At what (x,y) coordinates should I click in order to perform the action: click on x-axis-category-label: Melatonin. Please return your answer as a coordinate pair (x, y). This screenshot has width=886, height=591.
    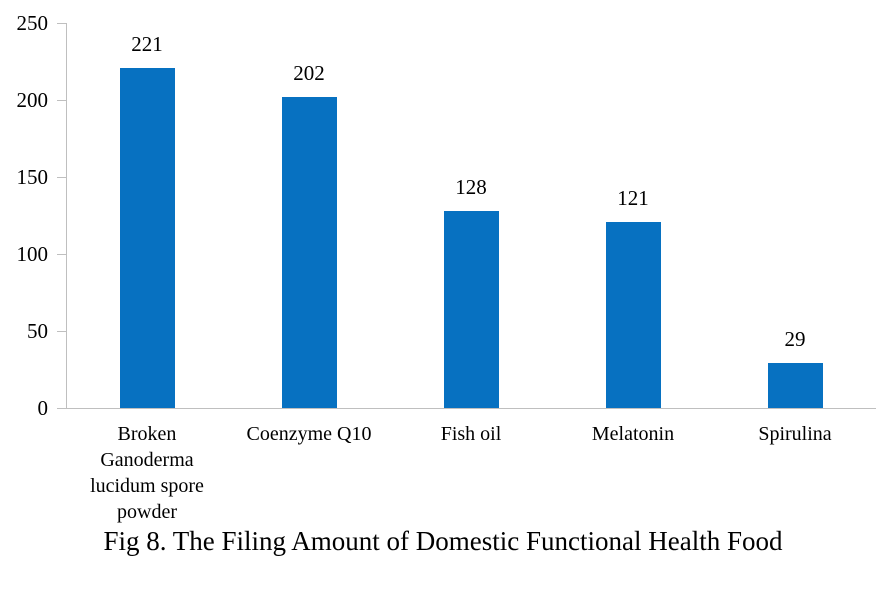
    Looking at the image, I should click on (633, 434).